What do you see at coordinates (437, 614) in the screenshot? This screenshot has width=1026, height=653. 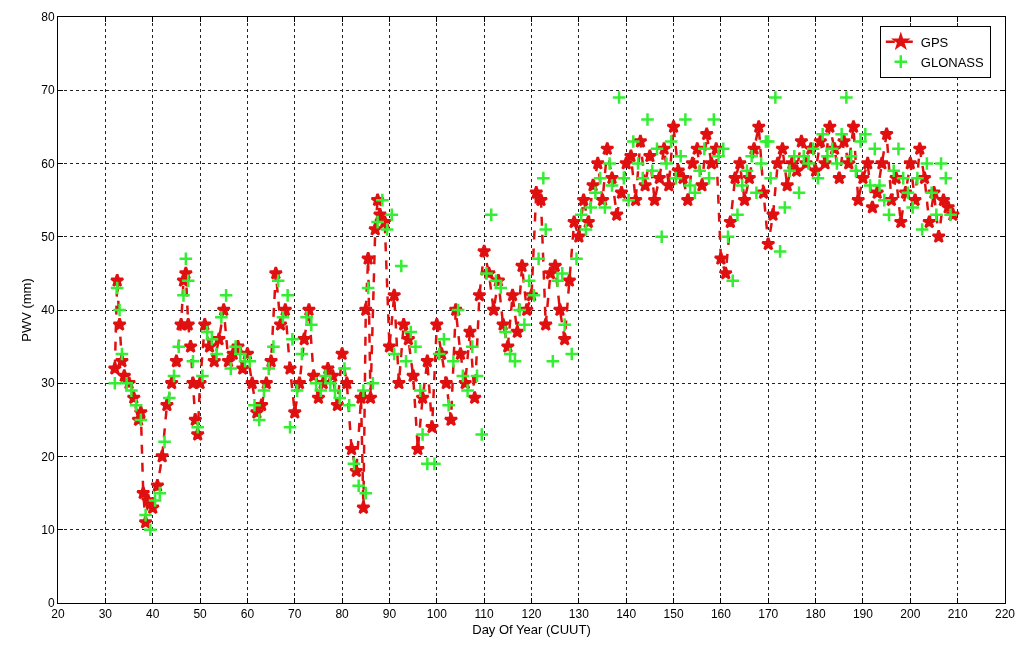 I see `x-tick-label: 100` at bounding box center [437, 614].